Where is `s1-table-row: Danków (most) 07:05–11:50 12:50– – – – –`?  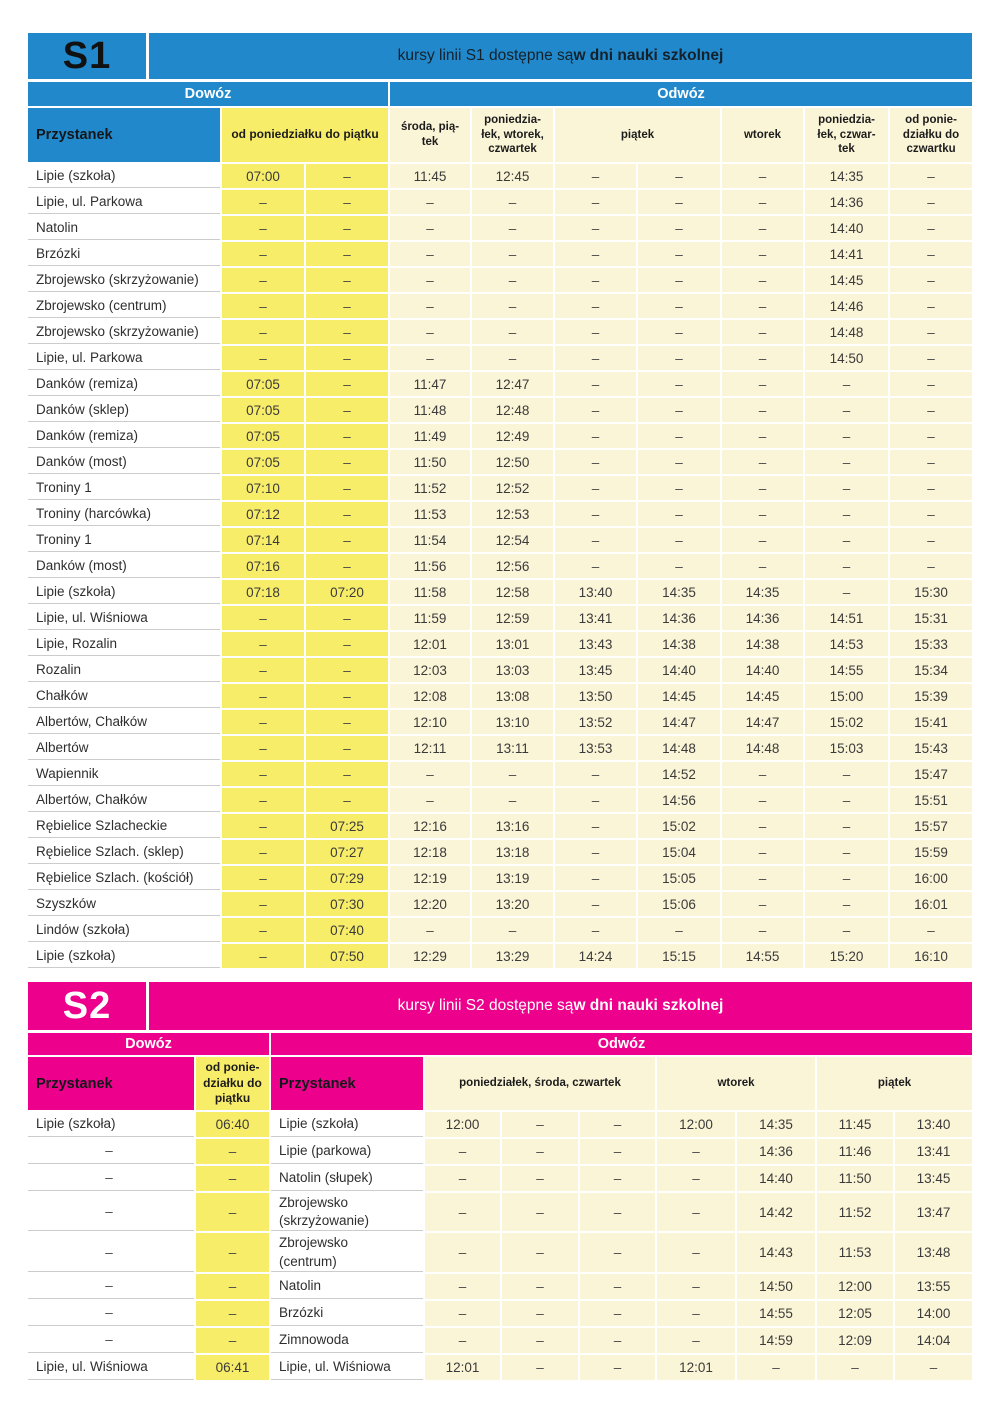
s1-table-row: Danków (most) 07:05–11:50 12:50– – – – – is located at coordinates (500, 463).